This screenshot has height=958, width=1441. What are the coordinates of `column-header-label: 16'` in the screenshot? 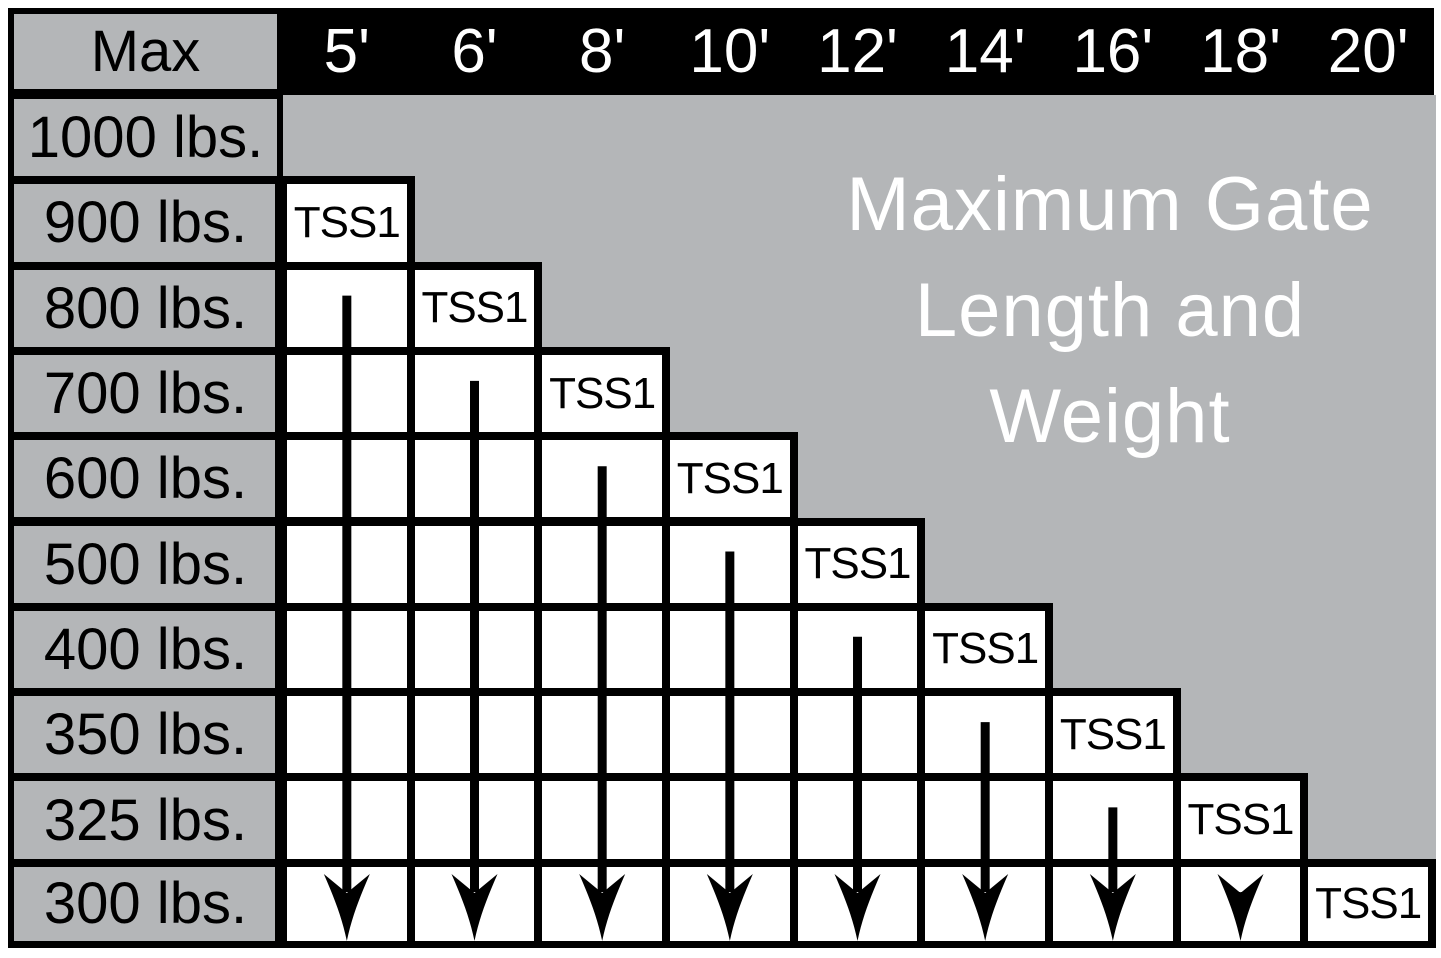 It's located at (1113, 51).